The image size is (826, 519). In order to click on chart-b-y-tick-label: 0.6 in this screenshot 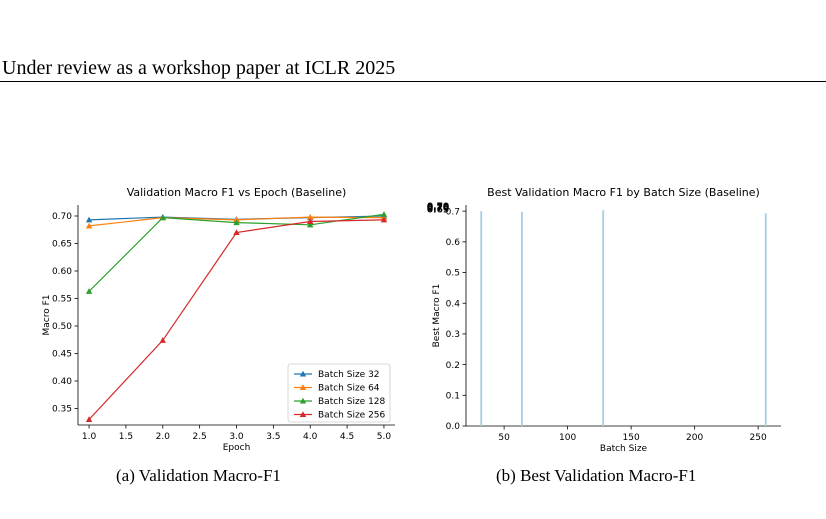, I will do `click(453, 243)`.